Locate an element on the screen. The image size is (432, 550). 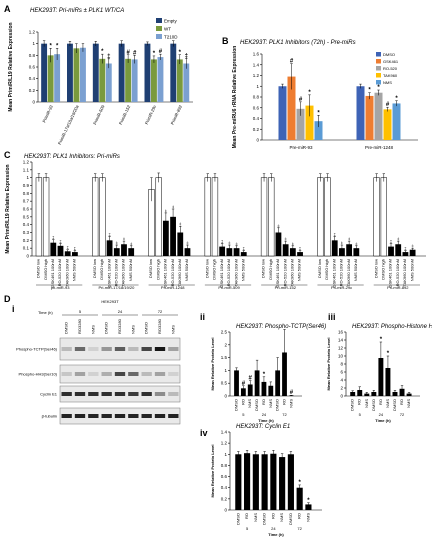
blot-lane-label: RO3280 is located at coordinates (79, 326).